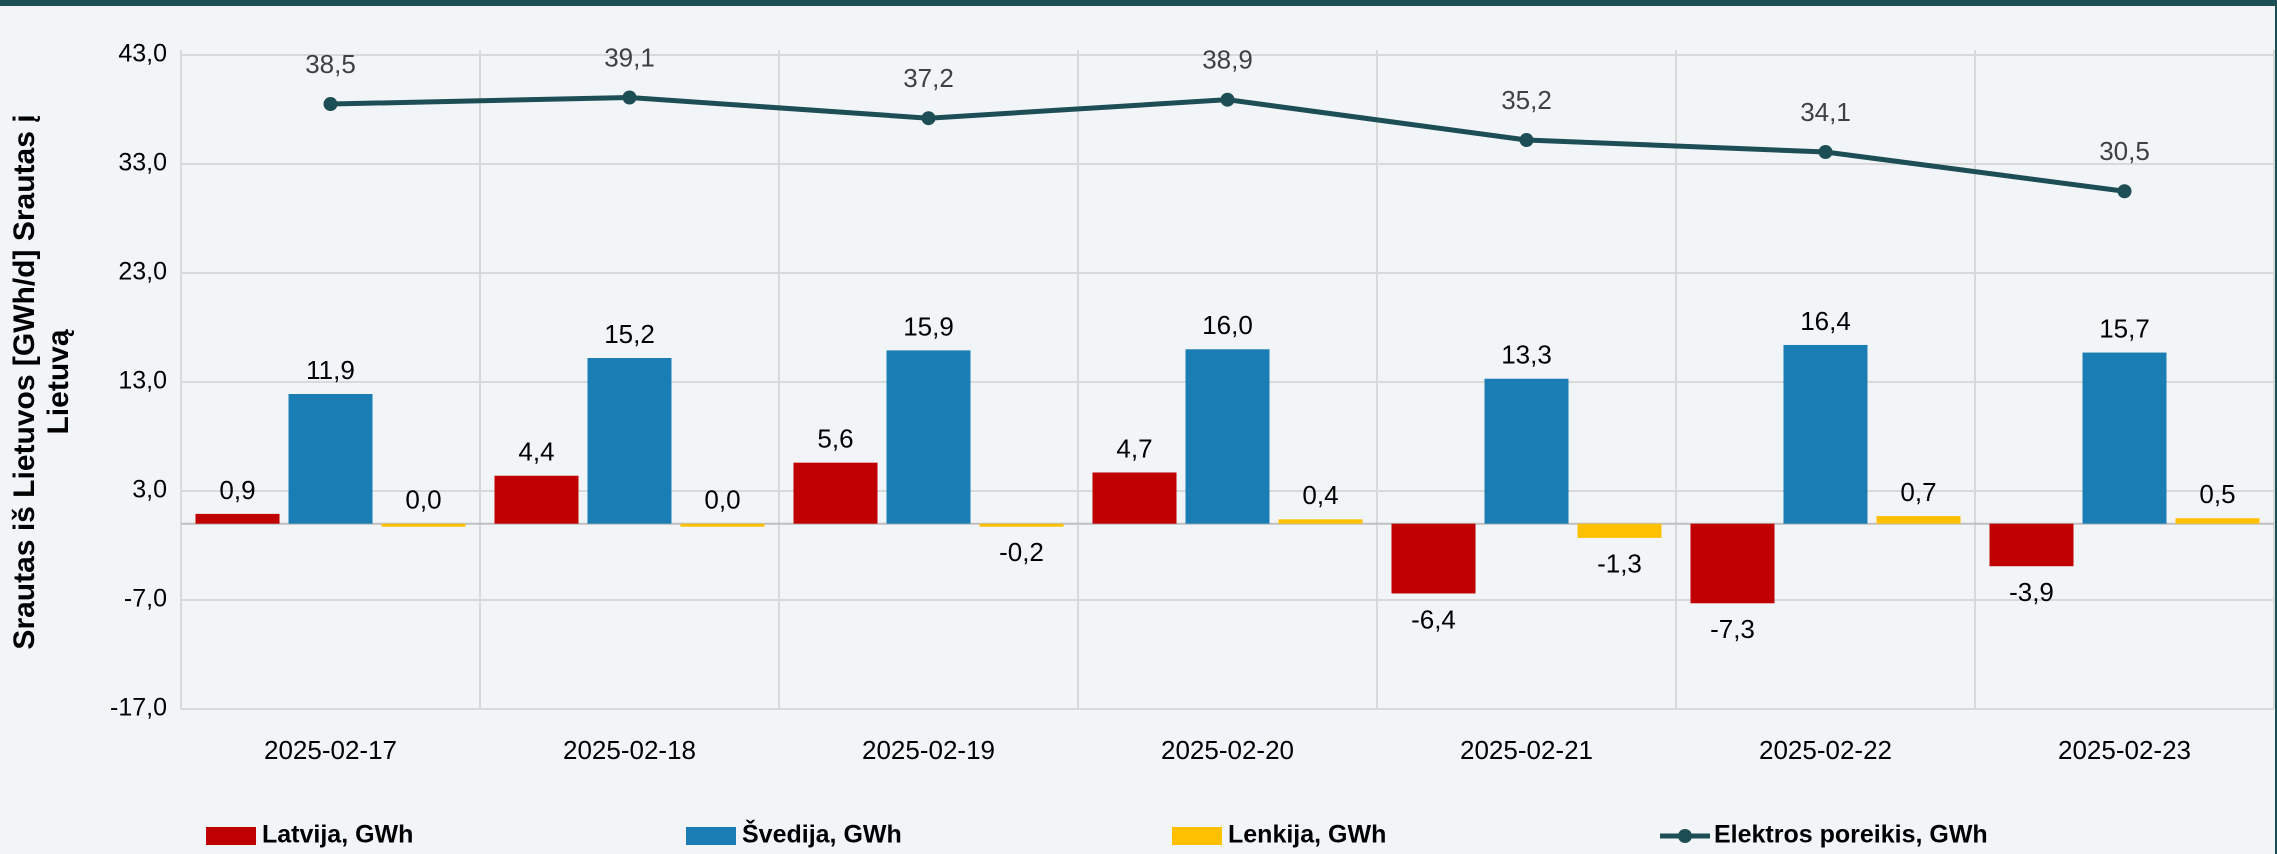 The height and width of the screenshot is (854, 2277). I want to click on x-tick-label: 2025-02-21, so click(1526, 750).